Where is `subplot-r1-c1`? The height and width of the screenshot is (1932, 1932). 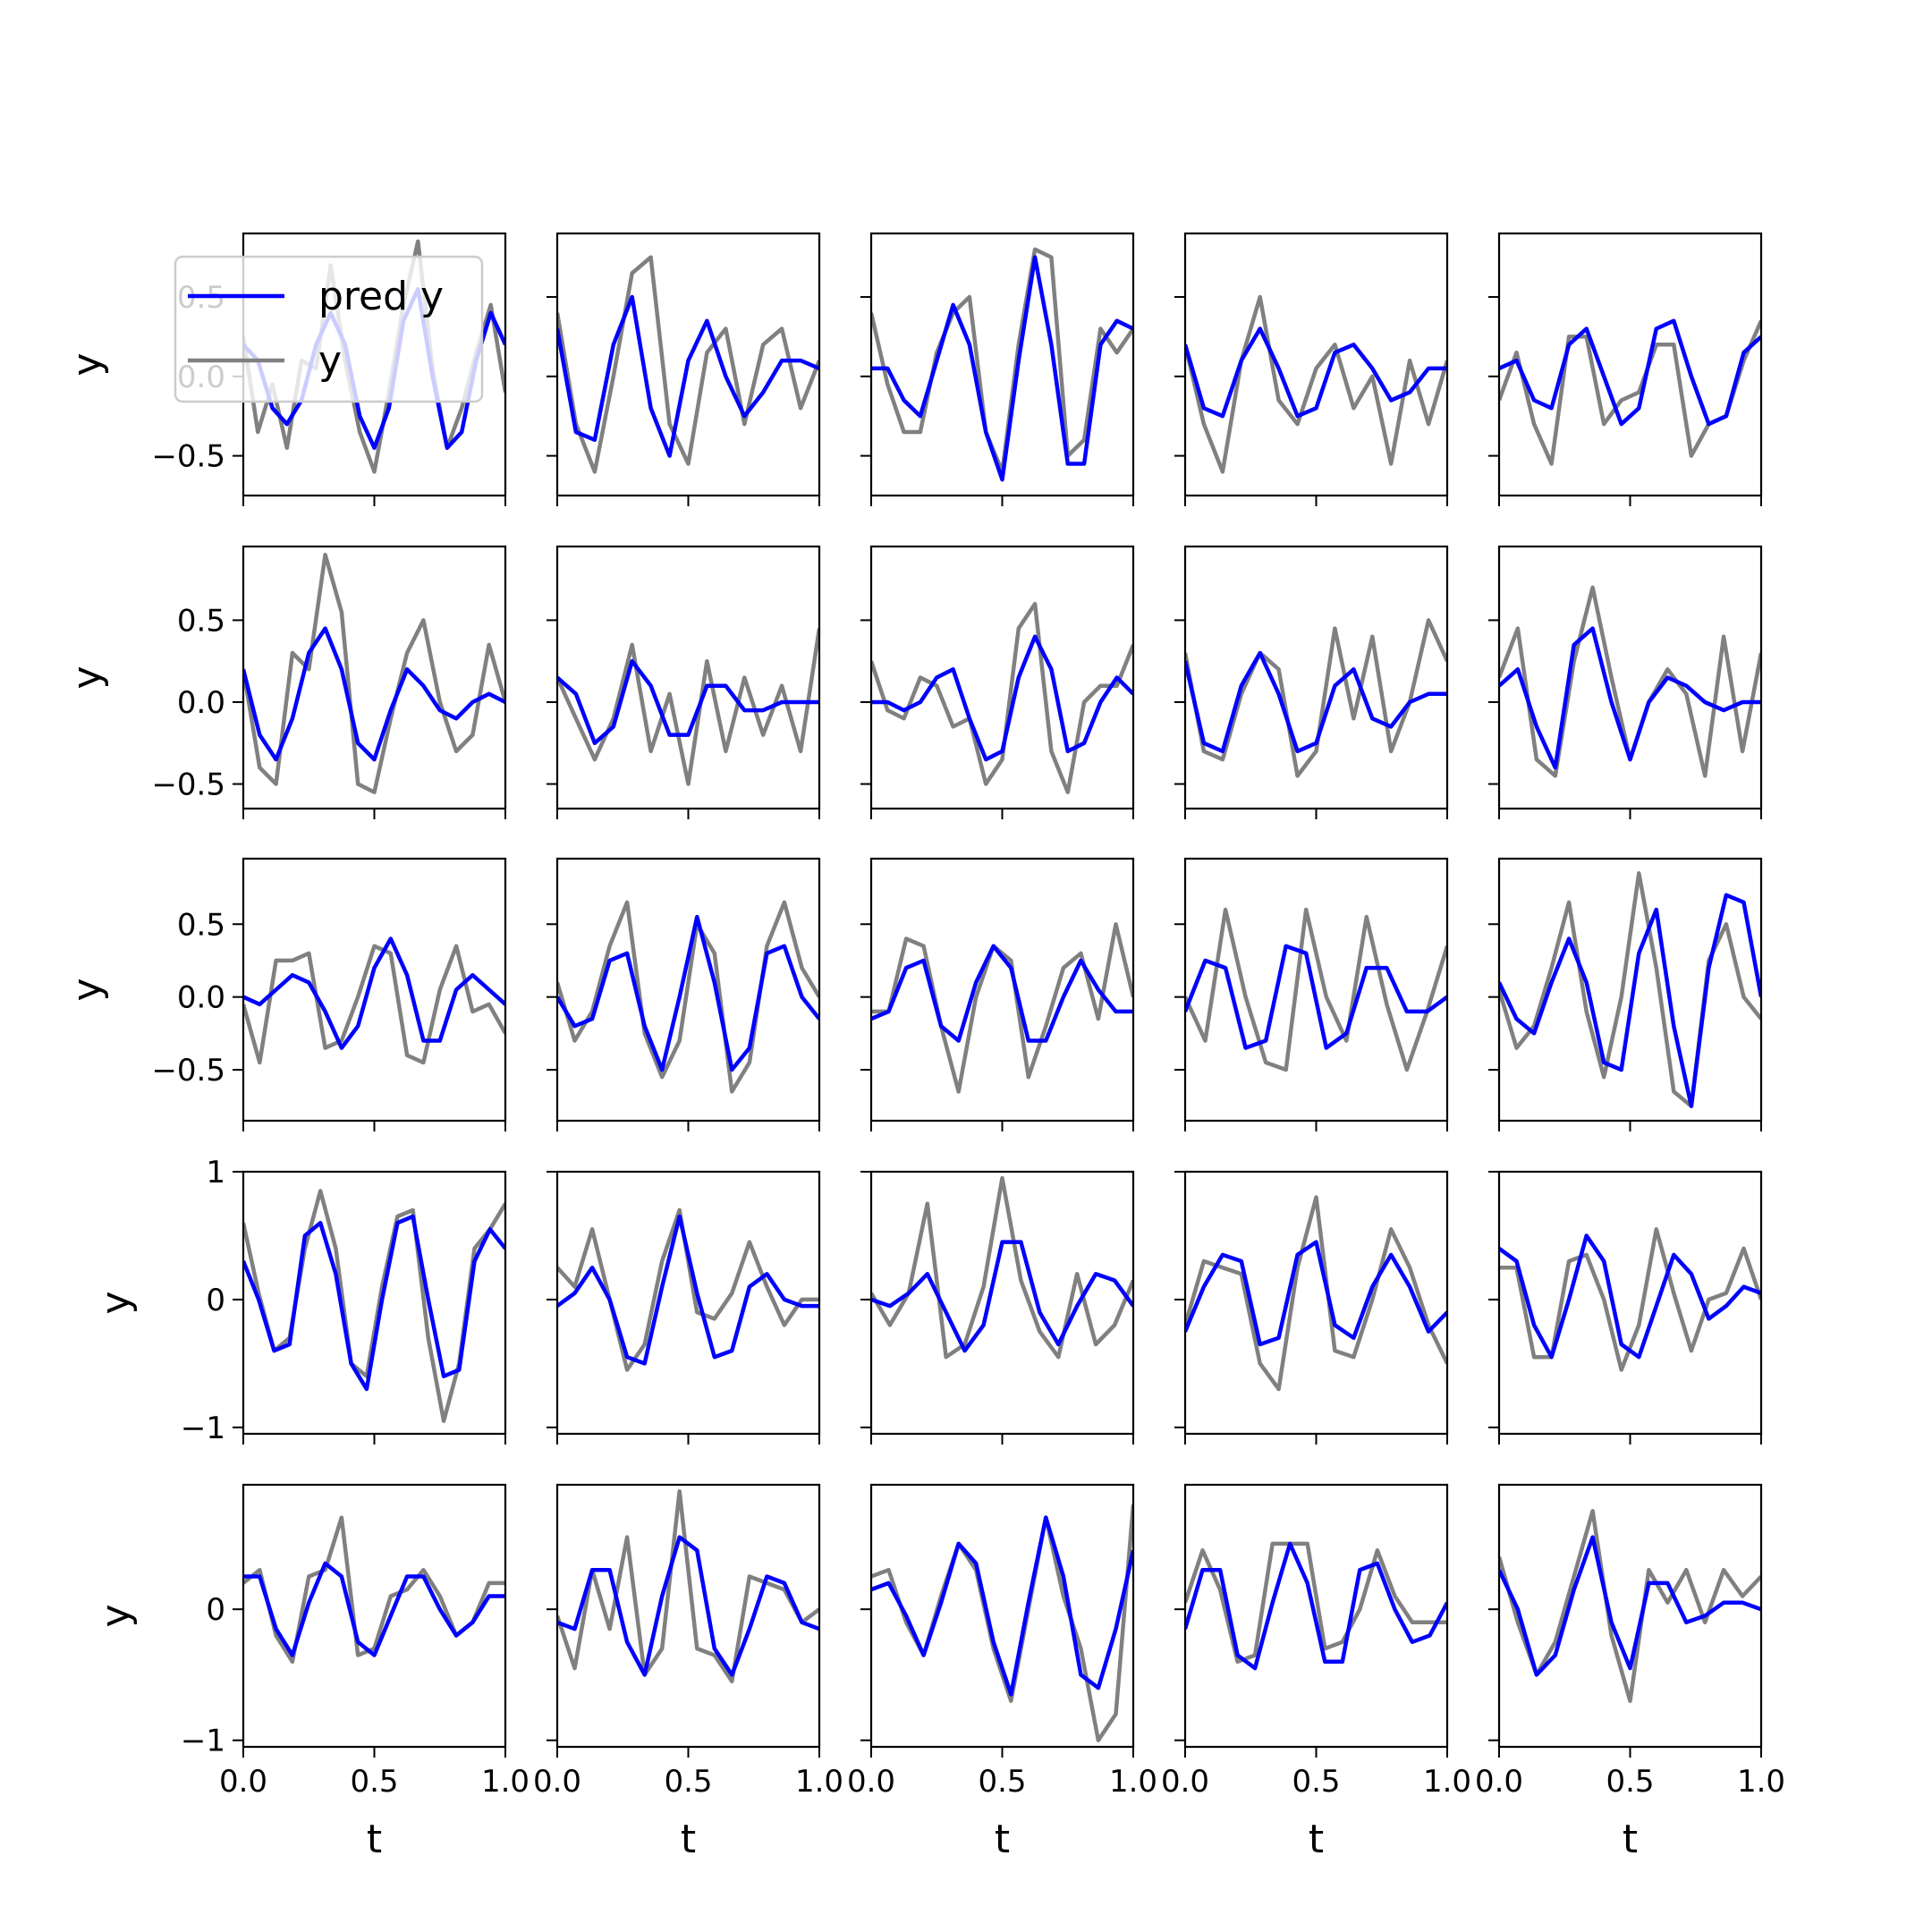 subplot-r1-c1 is located at coordinates (684, 682).